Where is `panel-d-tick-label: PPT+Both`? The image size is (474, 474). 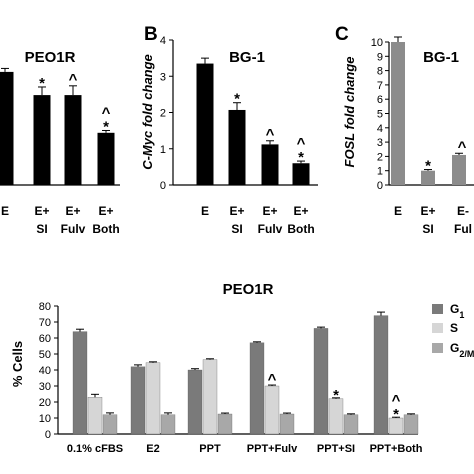 panel-d-tick-label: PPT+Both is located at coordinates (396, 449).